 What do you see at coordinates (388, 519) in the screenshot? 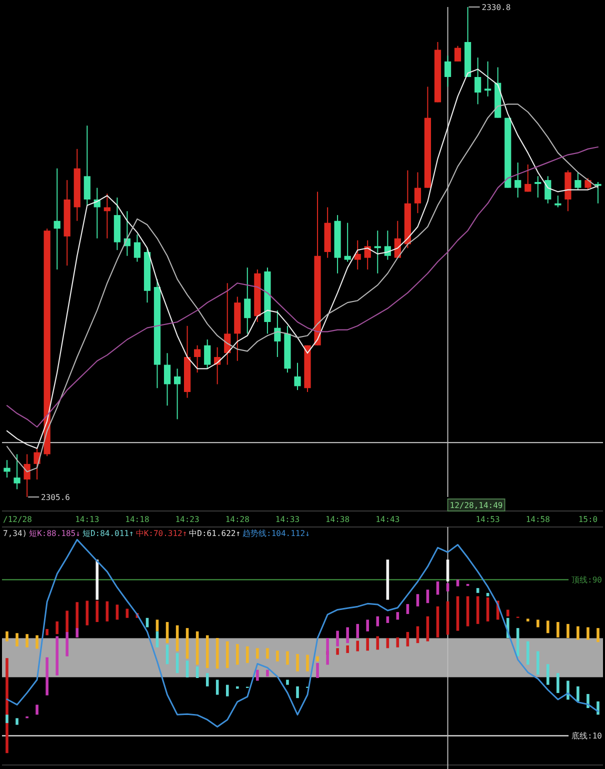
I see `x-tick-label: 14:43` at bounding box center [388, 519].